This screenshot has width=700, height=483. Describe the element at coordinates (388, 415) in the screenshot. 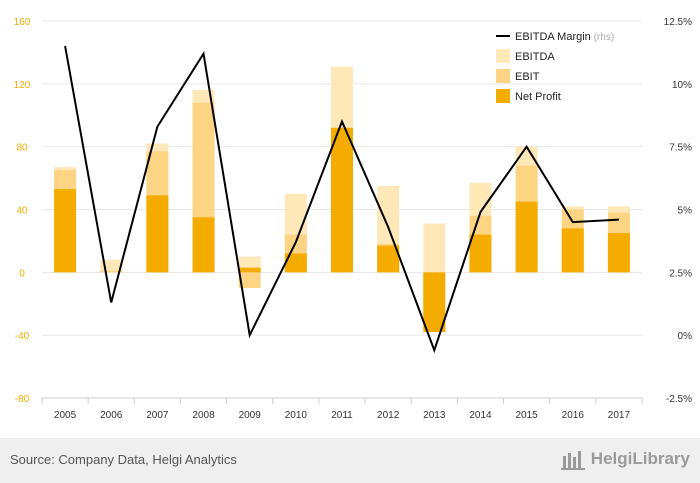

I see `x-tick-label: 2012` at that location.